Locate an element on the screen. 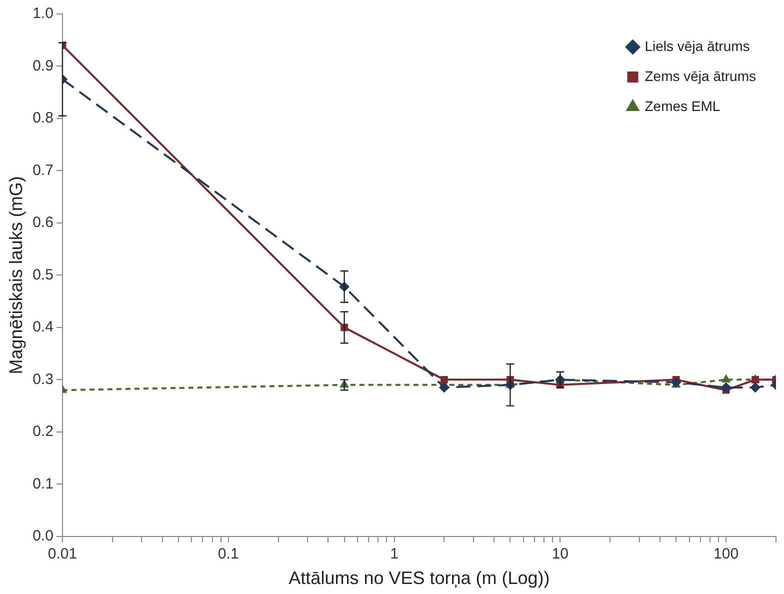 This screenshot has width=784, height=594. y-tick-label: 0.3 is located at coordinates (43, 379).